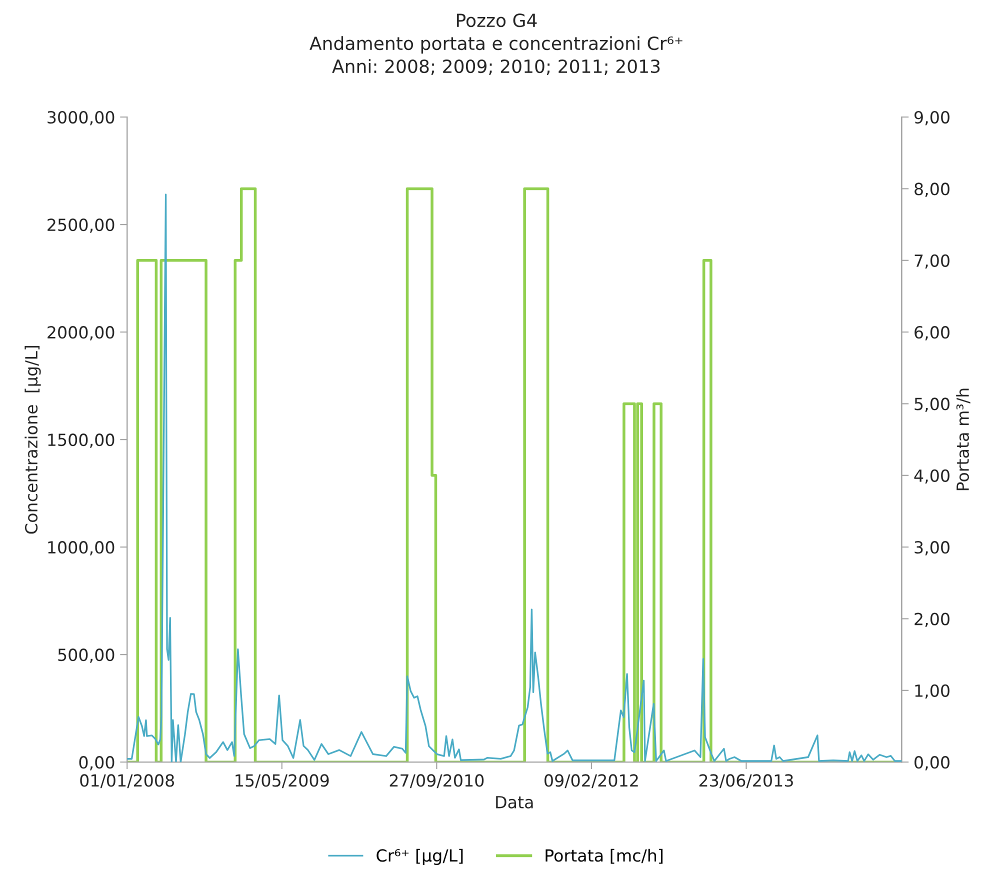 The width and height of the screenshot is (993, 880). What do you see at coordinates (932, 476) in the screenshot?
I see `y2-tick-label: 4,00` at bounding box center [932, 476].